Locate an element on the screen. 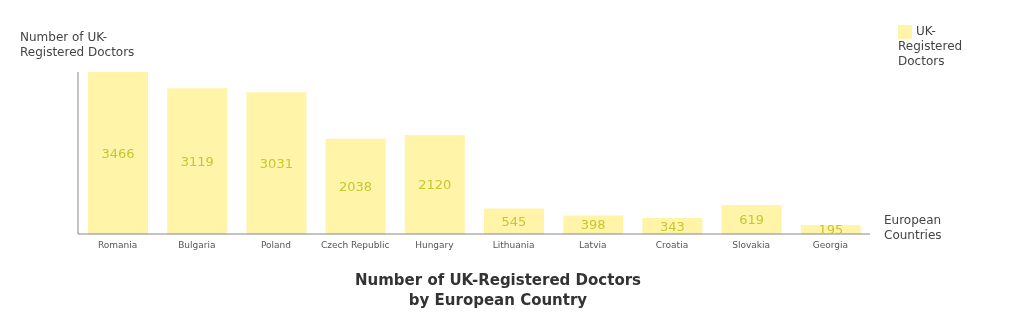  data-label: 2120 is located at coordinates (435, 185).